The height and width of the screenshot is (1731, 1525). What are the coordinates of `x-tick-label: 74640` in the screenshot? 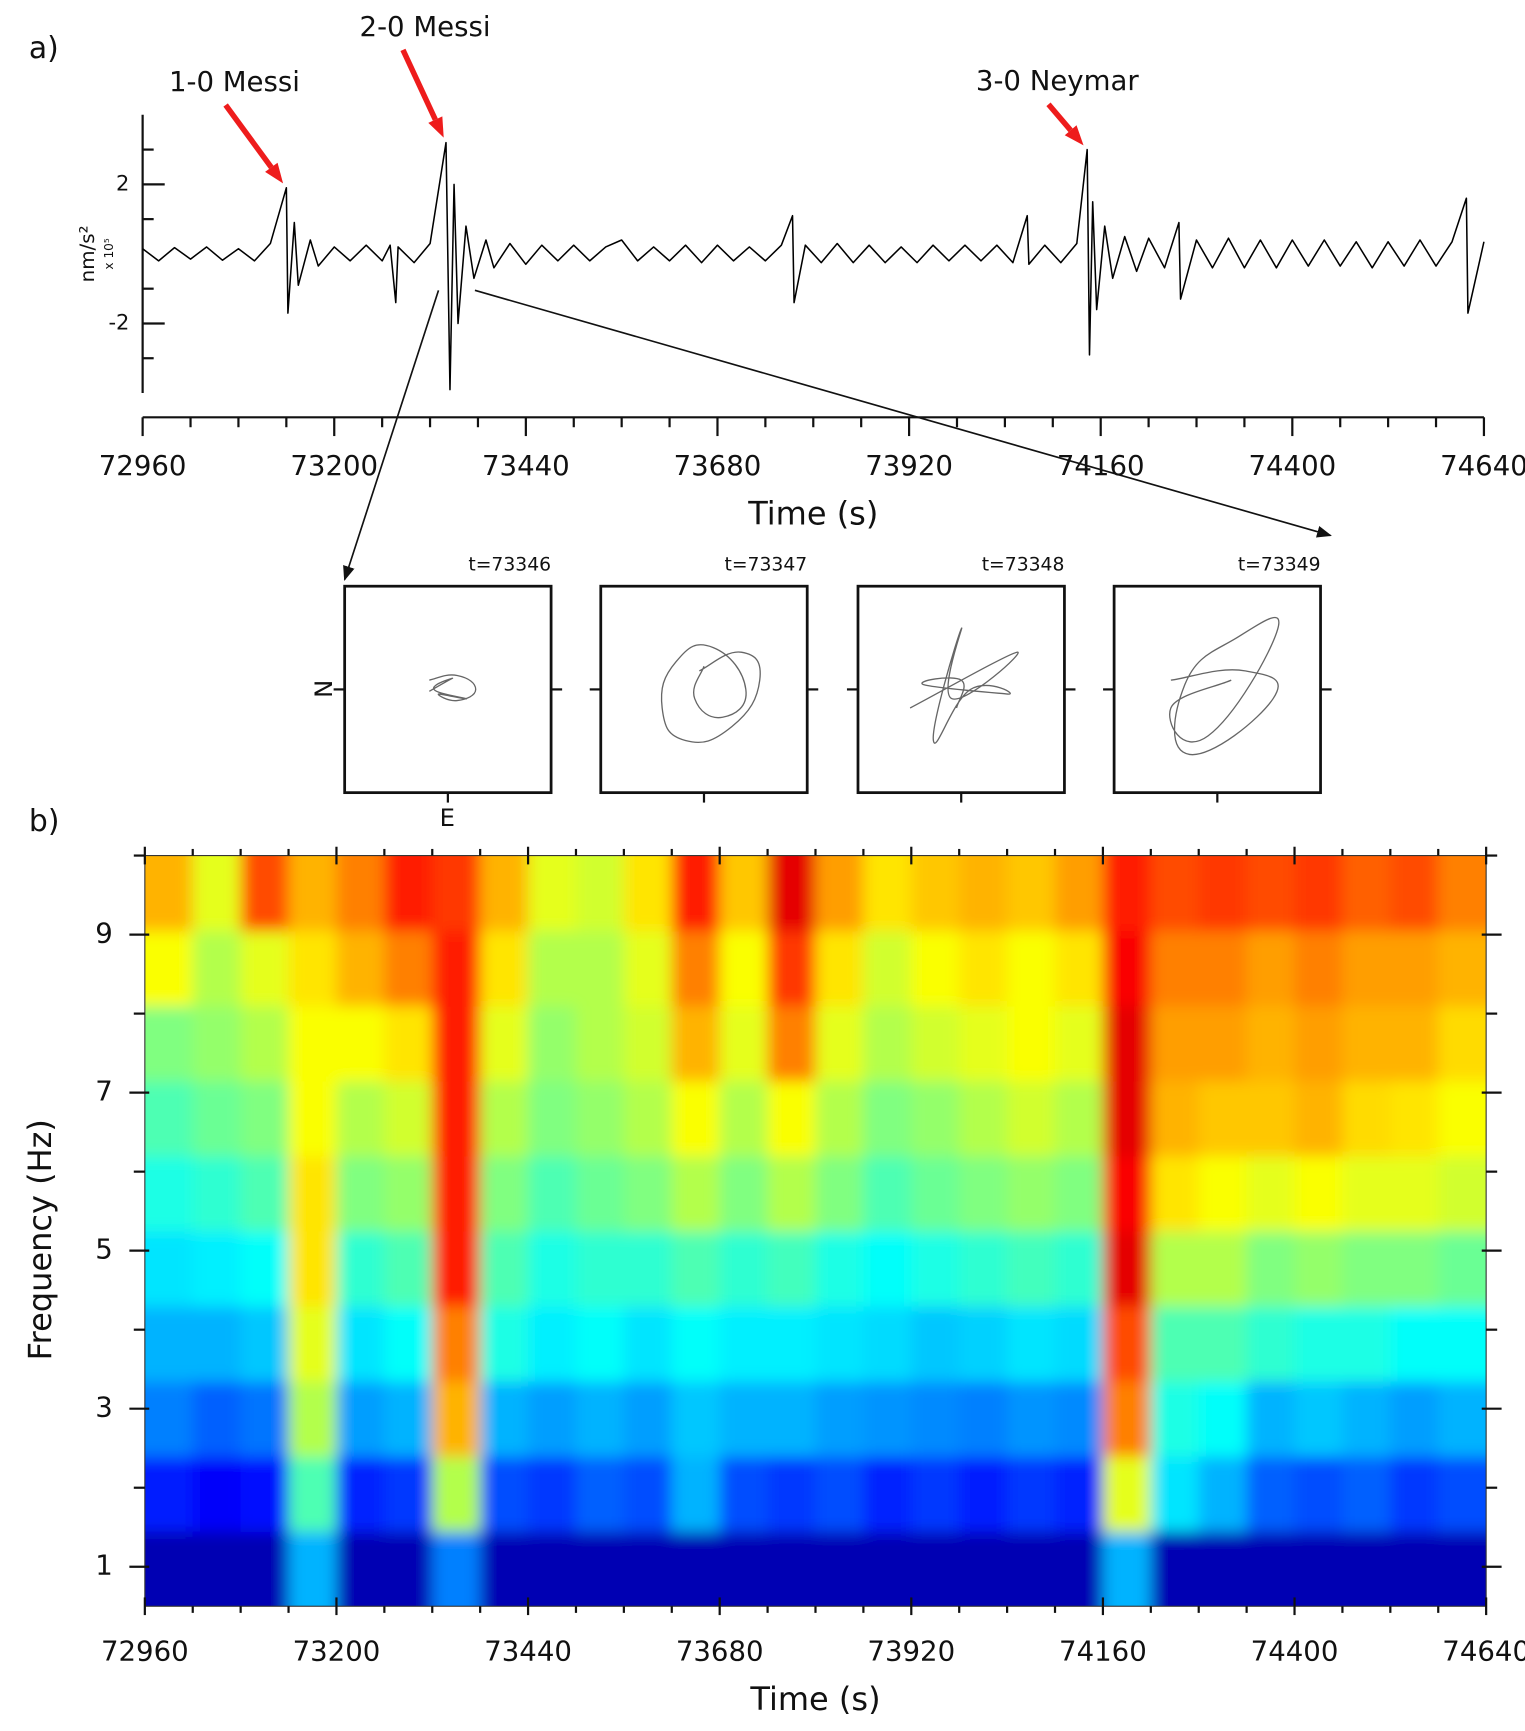 It's located at (1483, 1651).